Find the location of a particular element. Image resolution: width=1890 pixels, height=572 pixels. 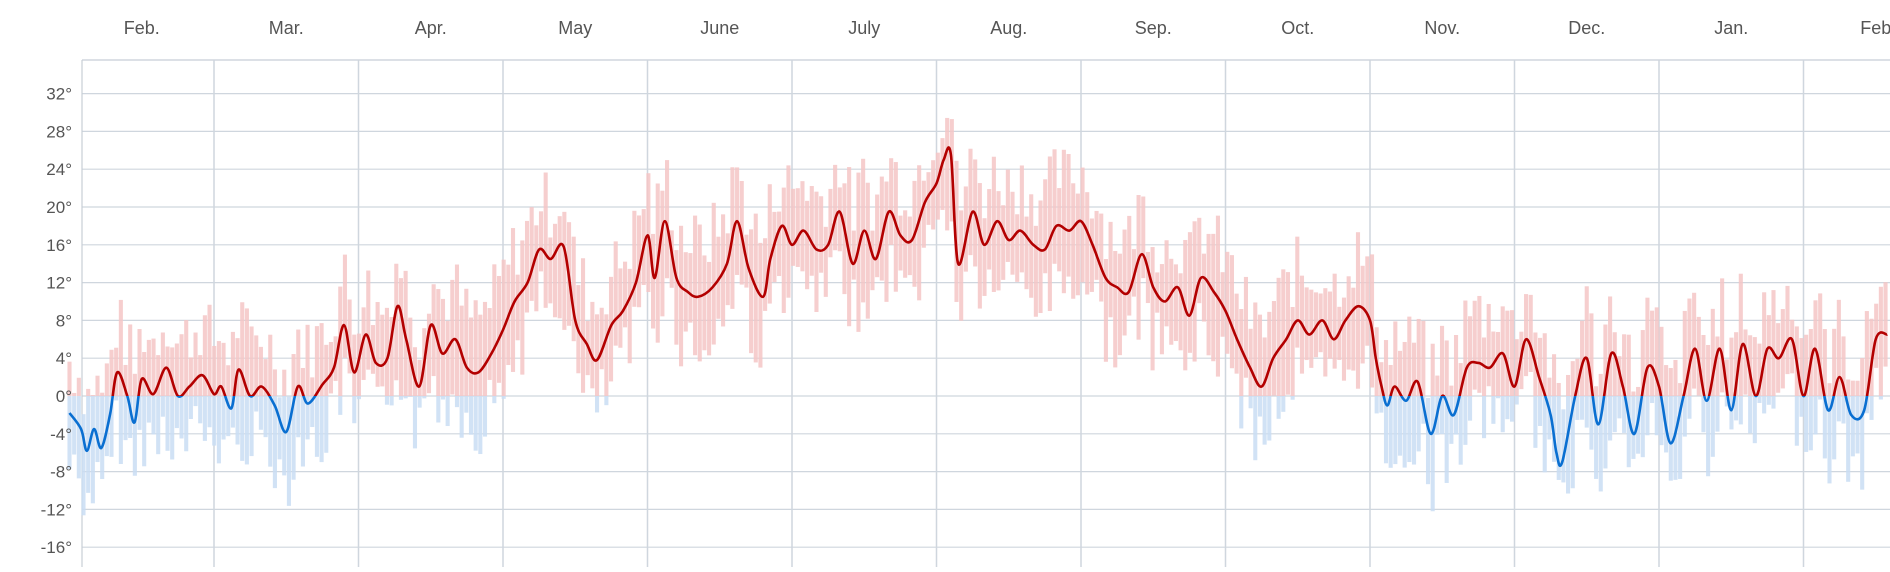

x-tick-label: May is located at coordinates (575, 28).